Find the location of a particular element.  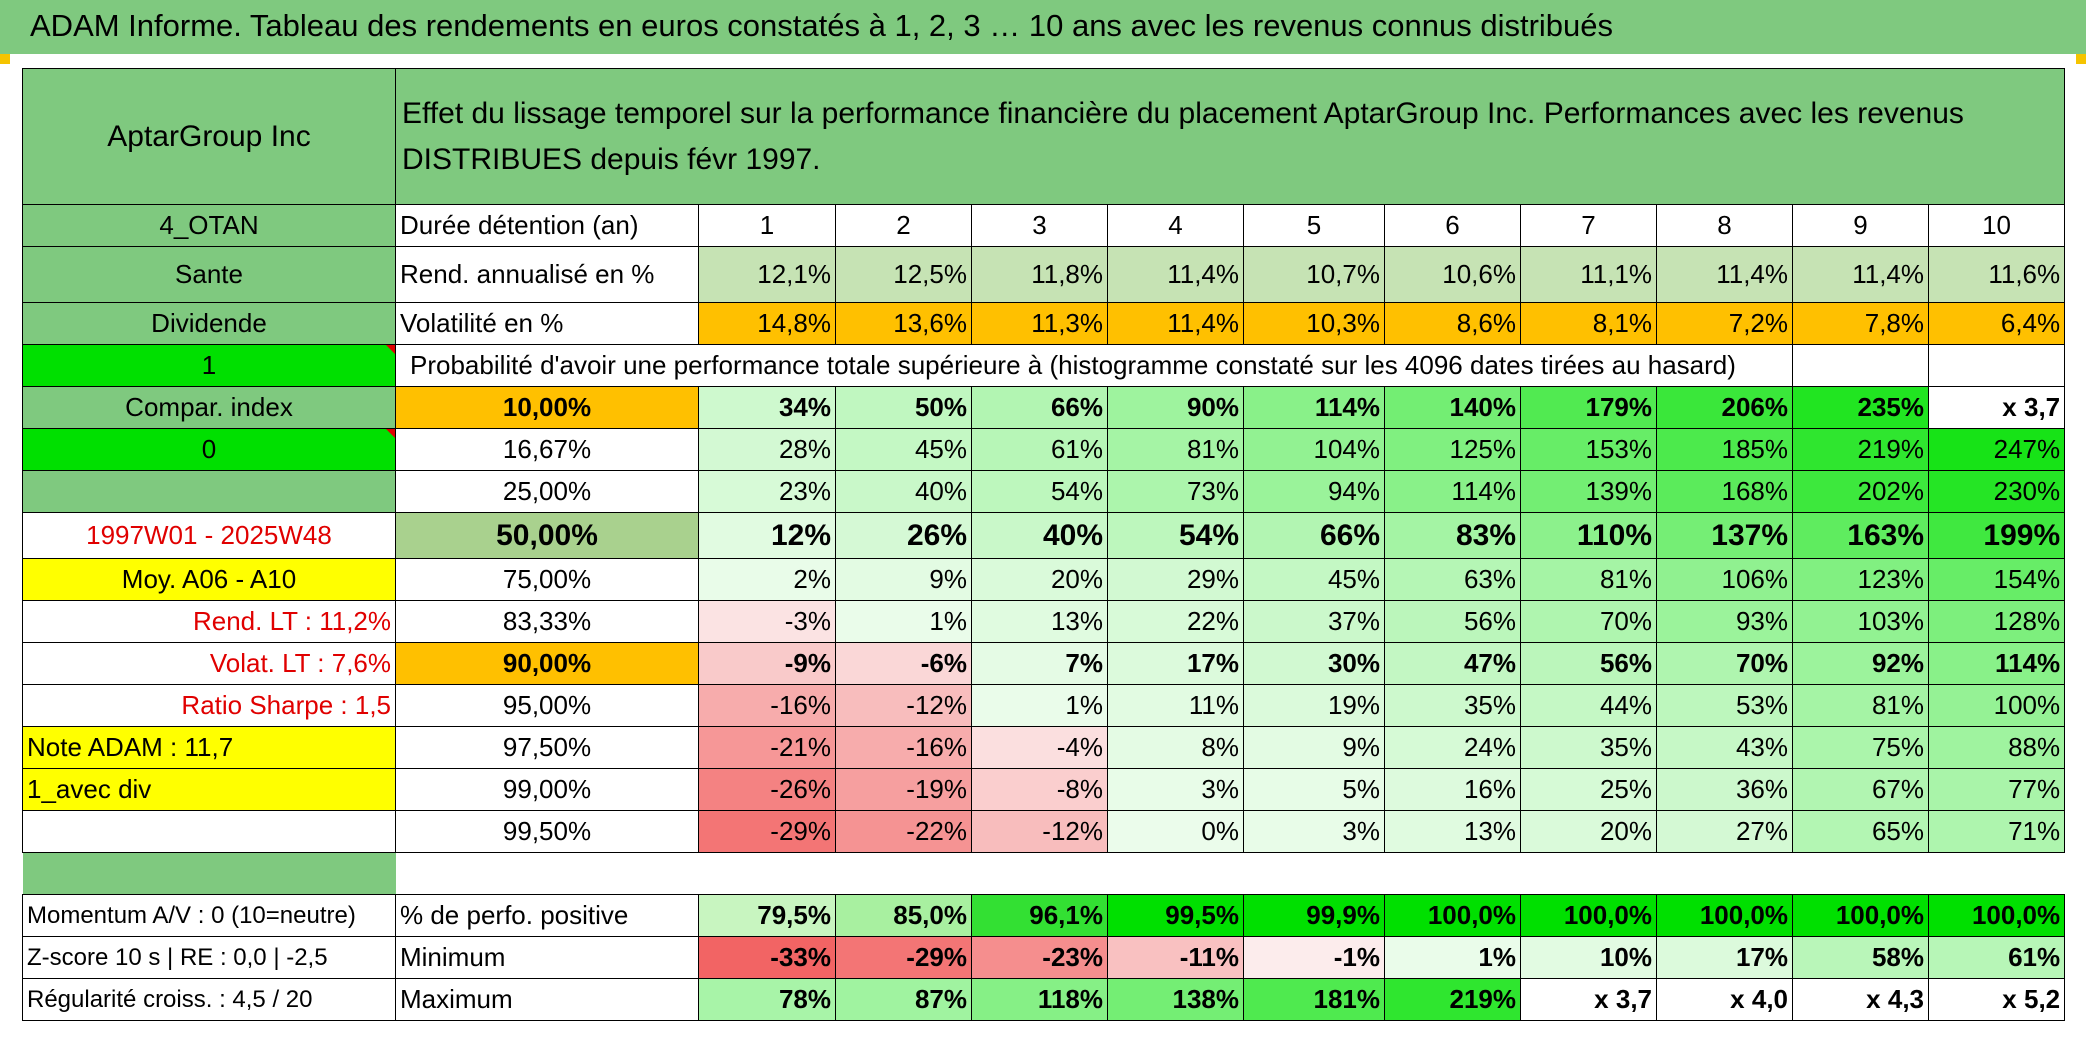

positive-value: 85,0% is located at coordinates (903, 915).